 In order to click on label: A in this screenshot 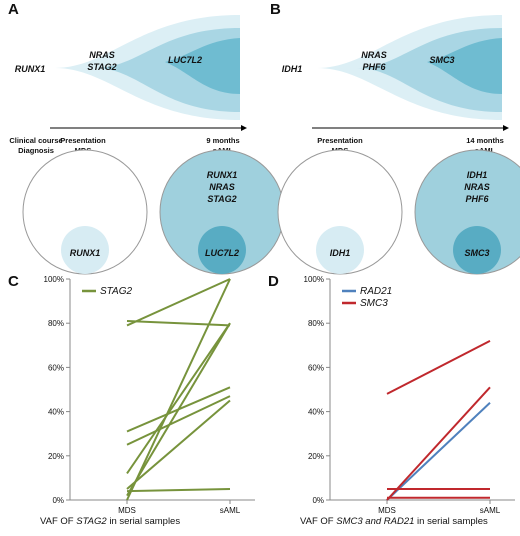, I will do `click(13, 9)`.